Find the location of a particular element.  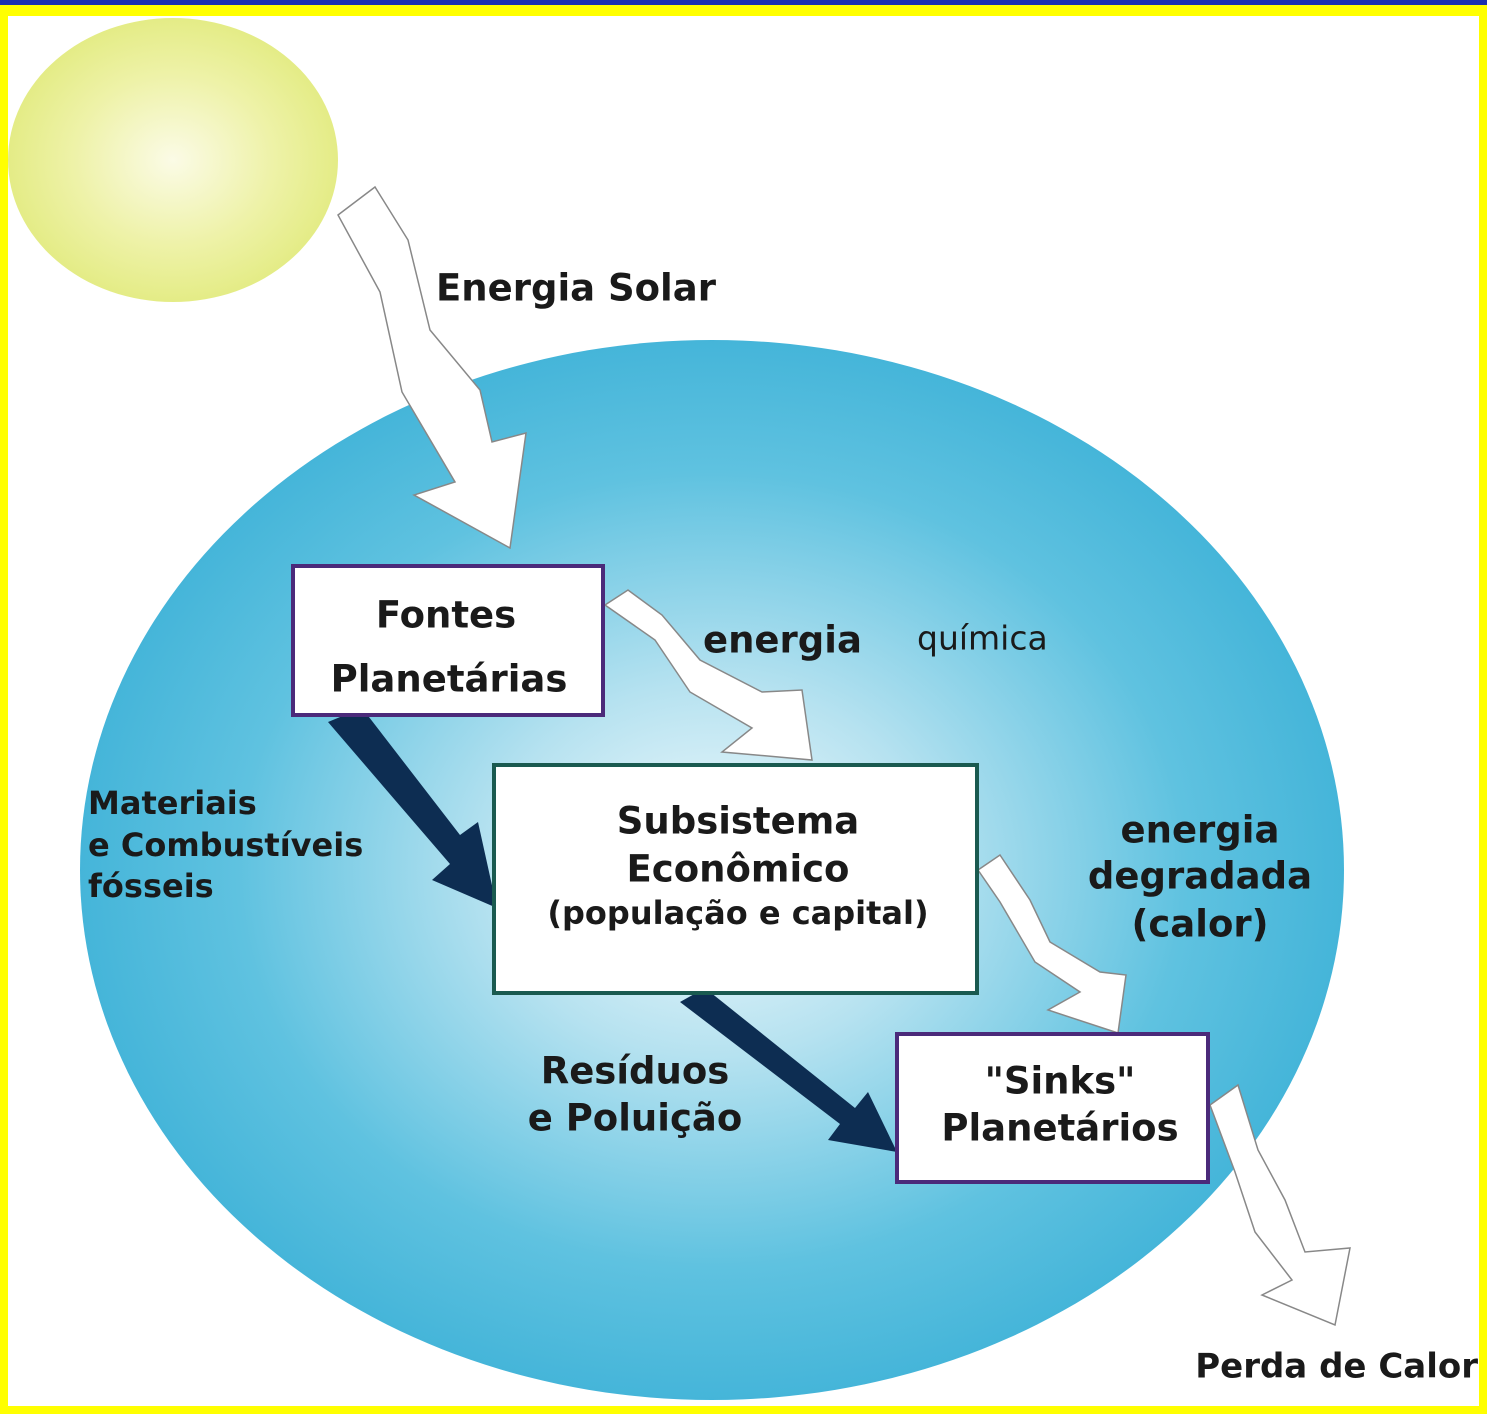

flow-label: degradada is located at coordinates (1200, 876).